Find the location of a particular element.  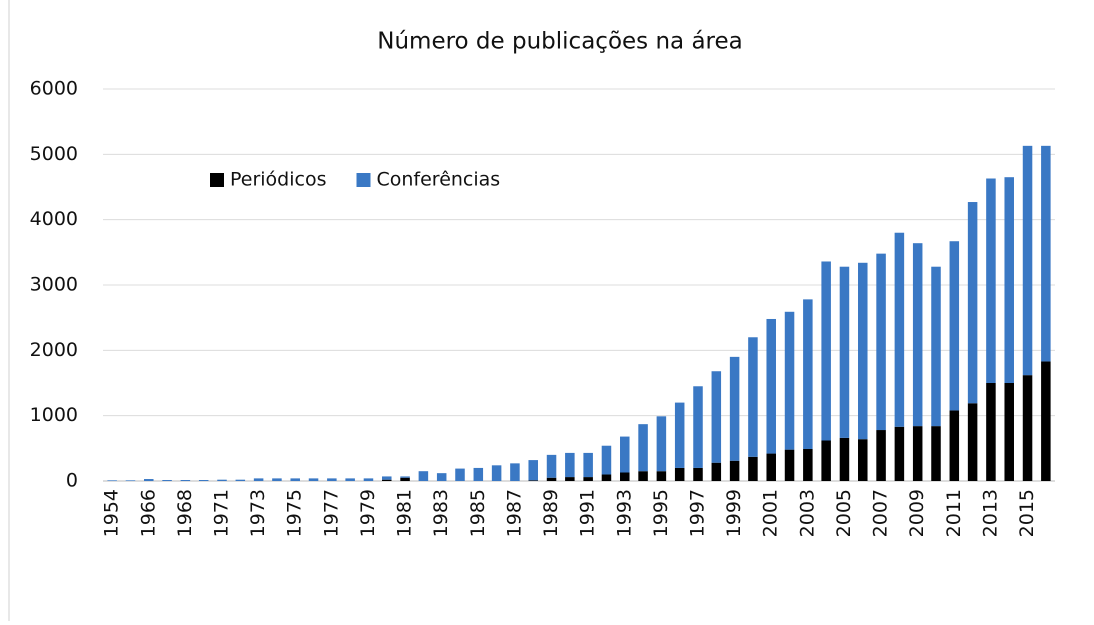

x-tick-label: 1973 is located at coordinates (258, 513).